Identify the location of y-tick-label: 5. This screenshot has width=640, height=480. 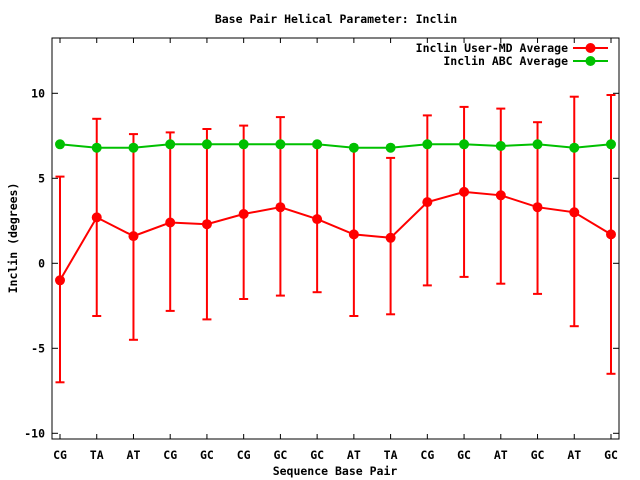
(41, 178).